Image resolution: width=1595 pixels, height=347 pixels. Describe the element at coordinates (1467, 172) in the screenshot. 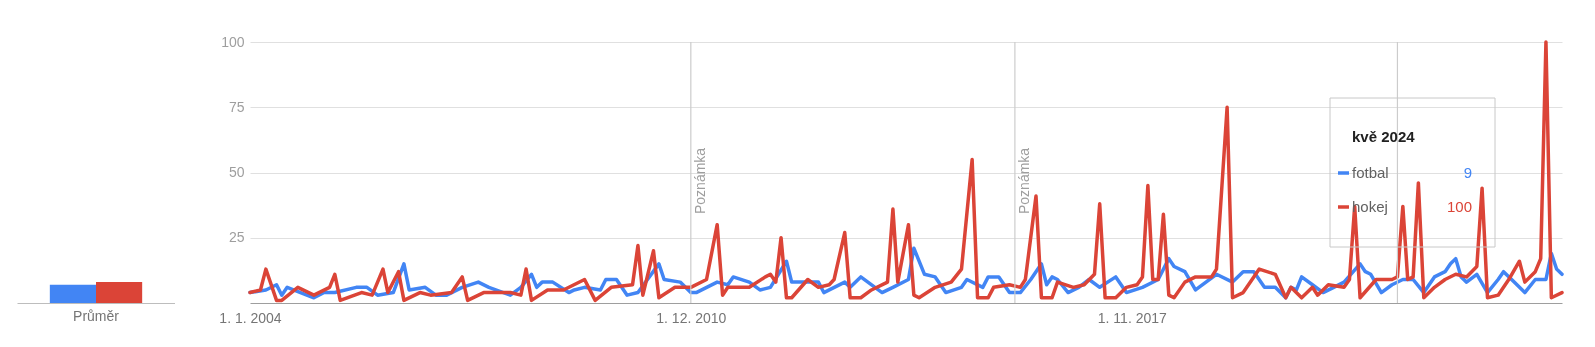

I see `annotation: 9` at that location.